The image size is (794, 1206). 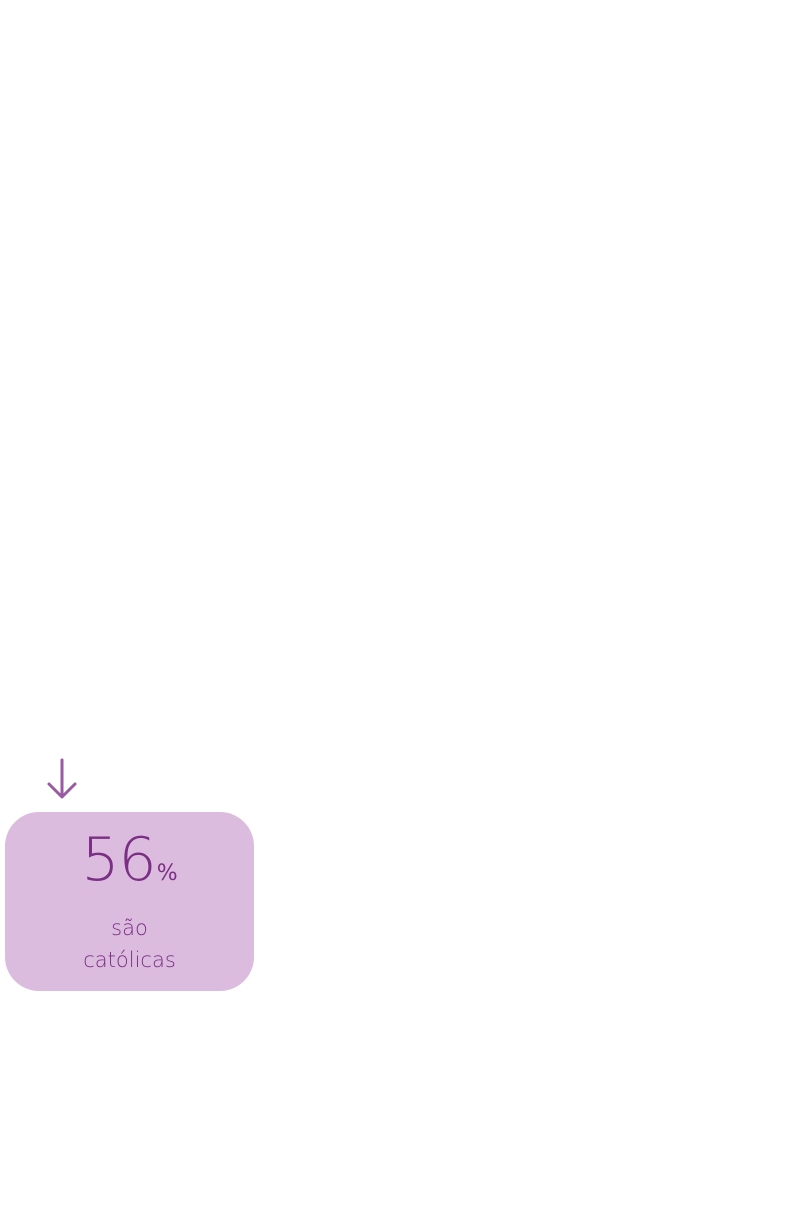 I want to click on stat-figure: 56%, so click(x=129, y=860).